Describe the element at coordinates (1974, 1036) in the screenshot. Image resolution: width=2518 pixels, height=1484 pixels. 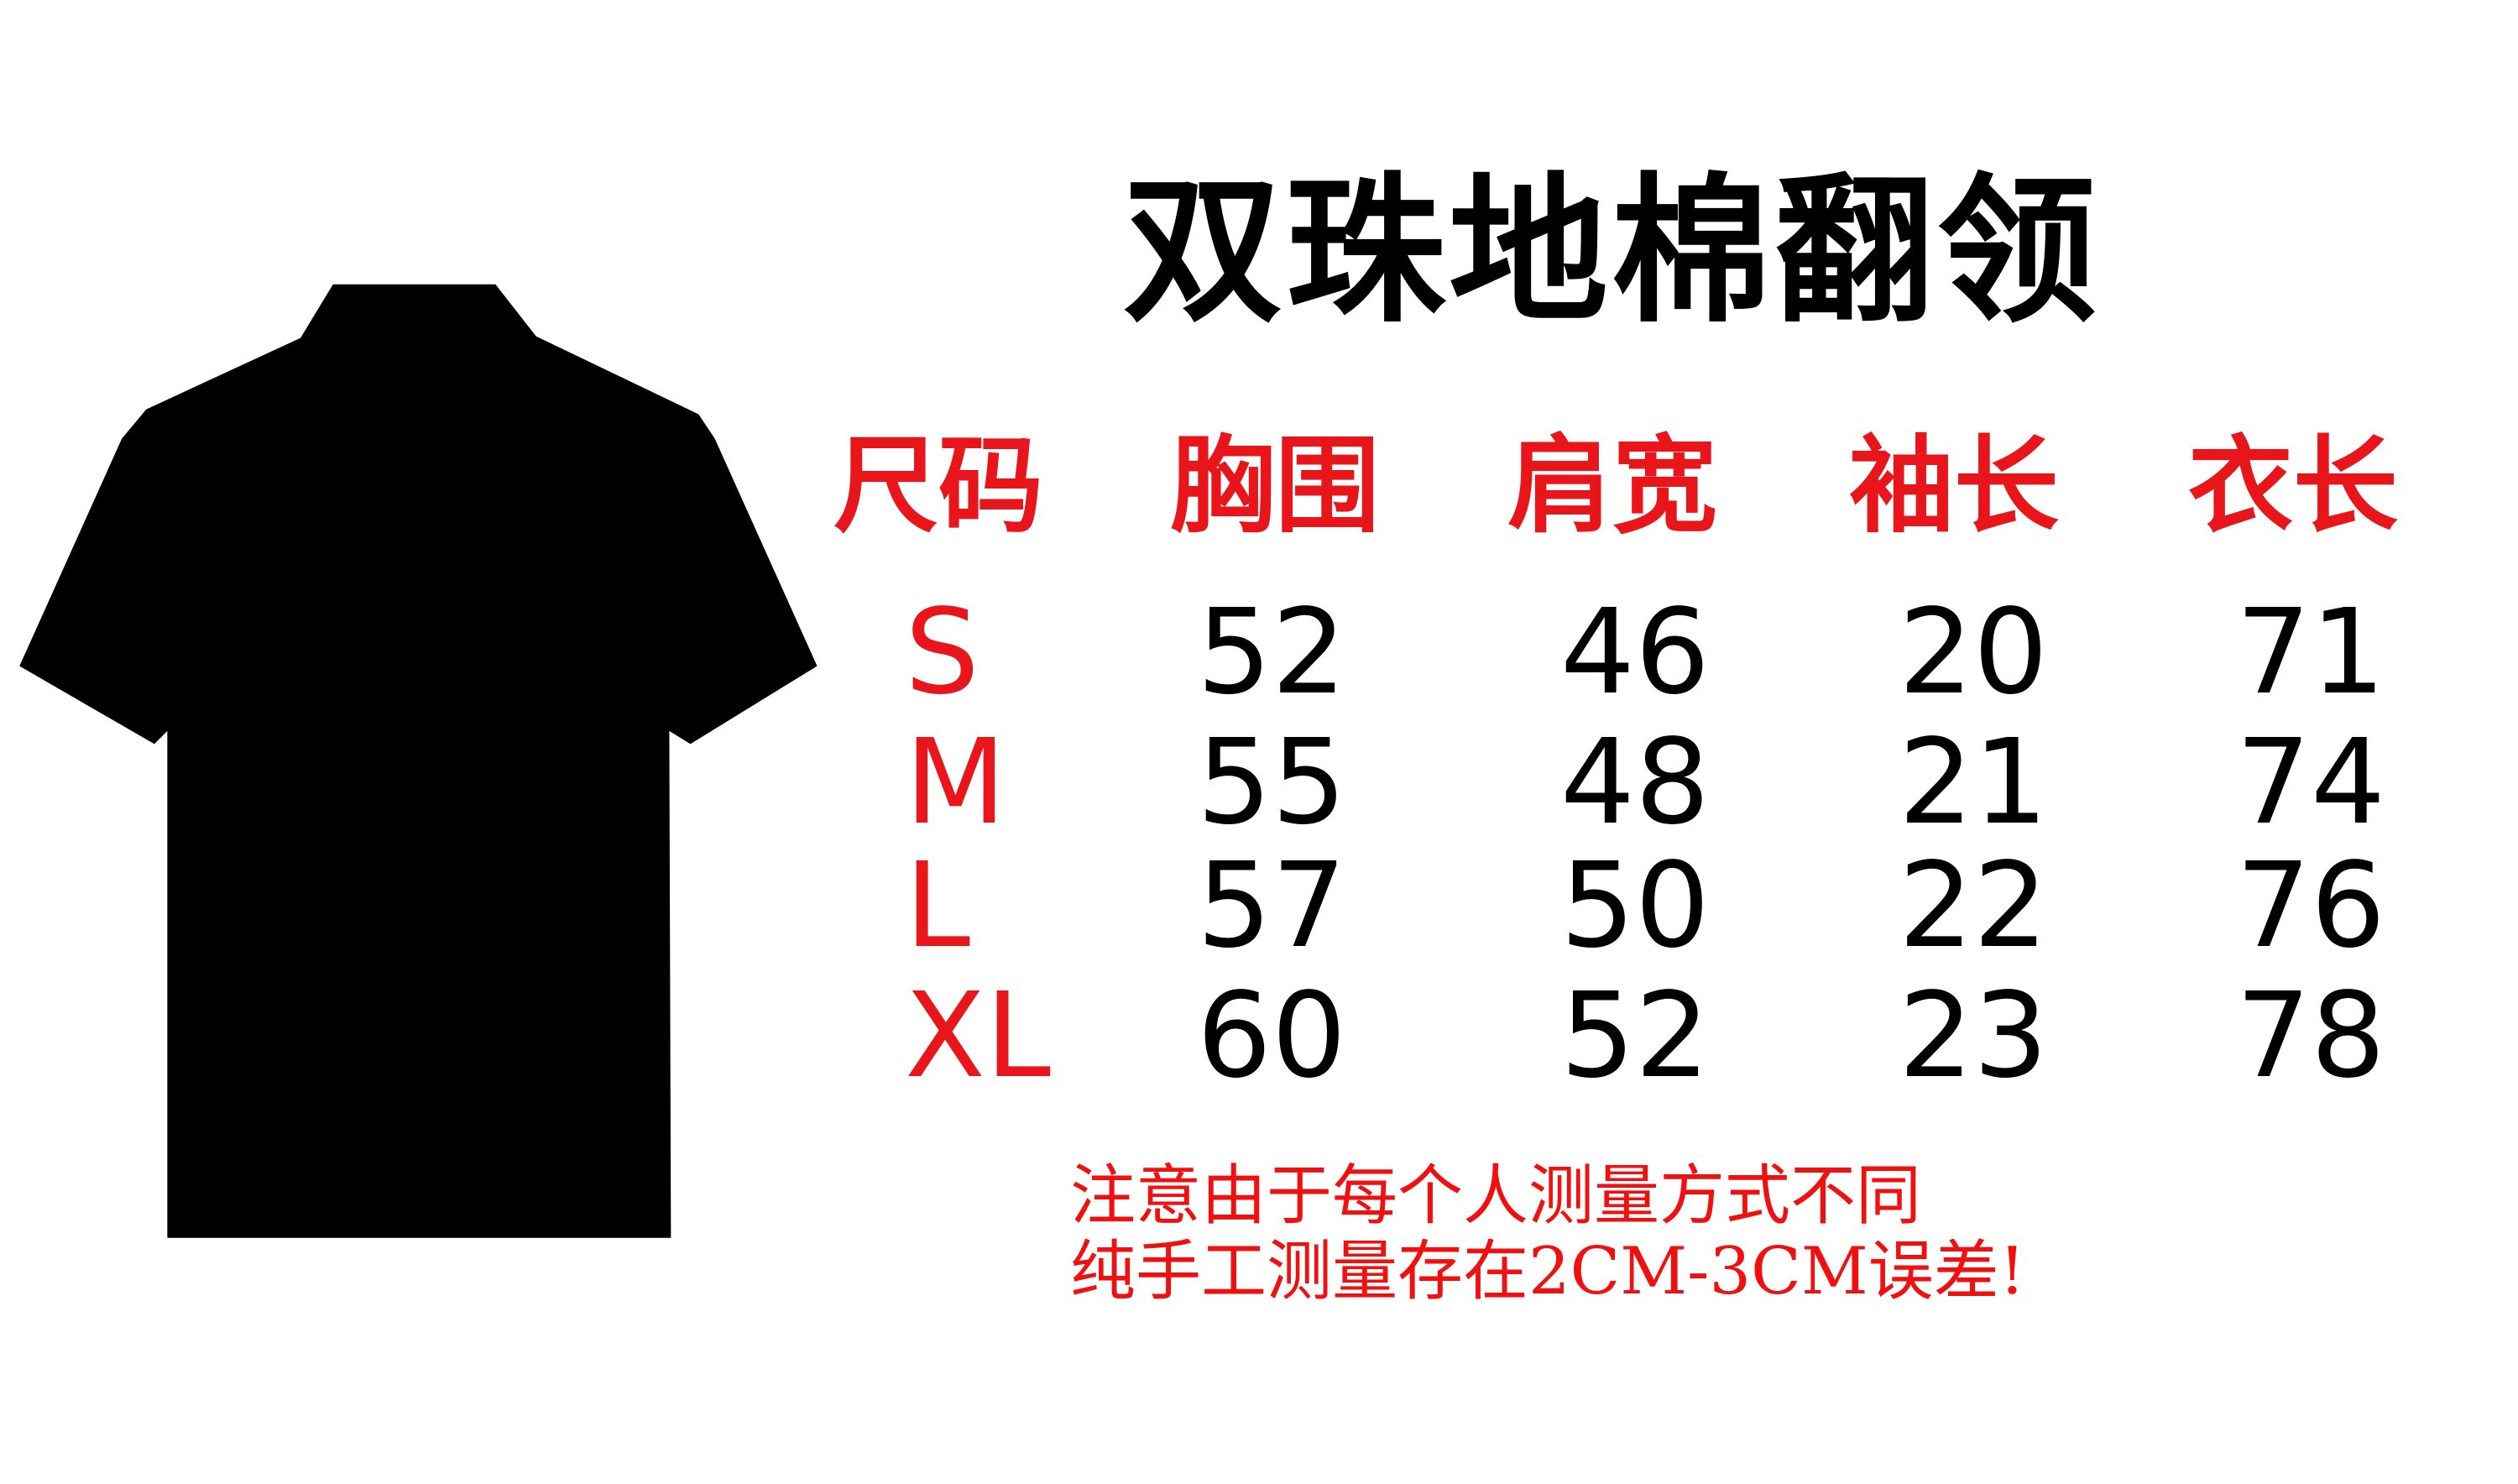
I see `measurement-cell: 23` at that location.